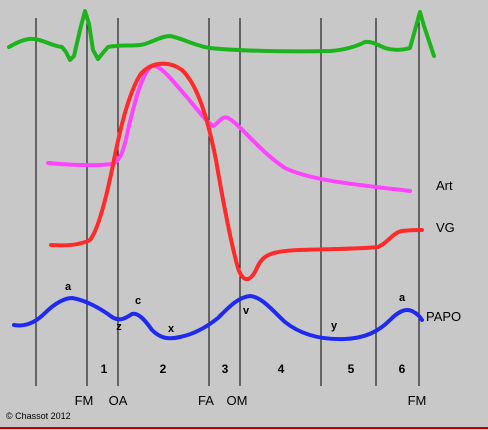 The width and height of the screenshot is (488, 430). What do you see at coordinates (351, 369) in the screenshot?
I see `phase-label: 5` at bounding box center [351, 369].